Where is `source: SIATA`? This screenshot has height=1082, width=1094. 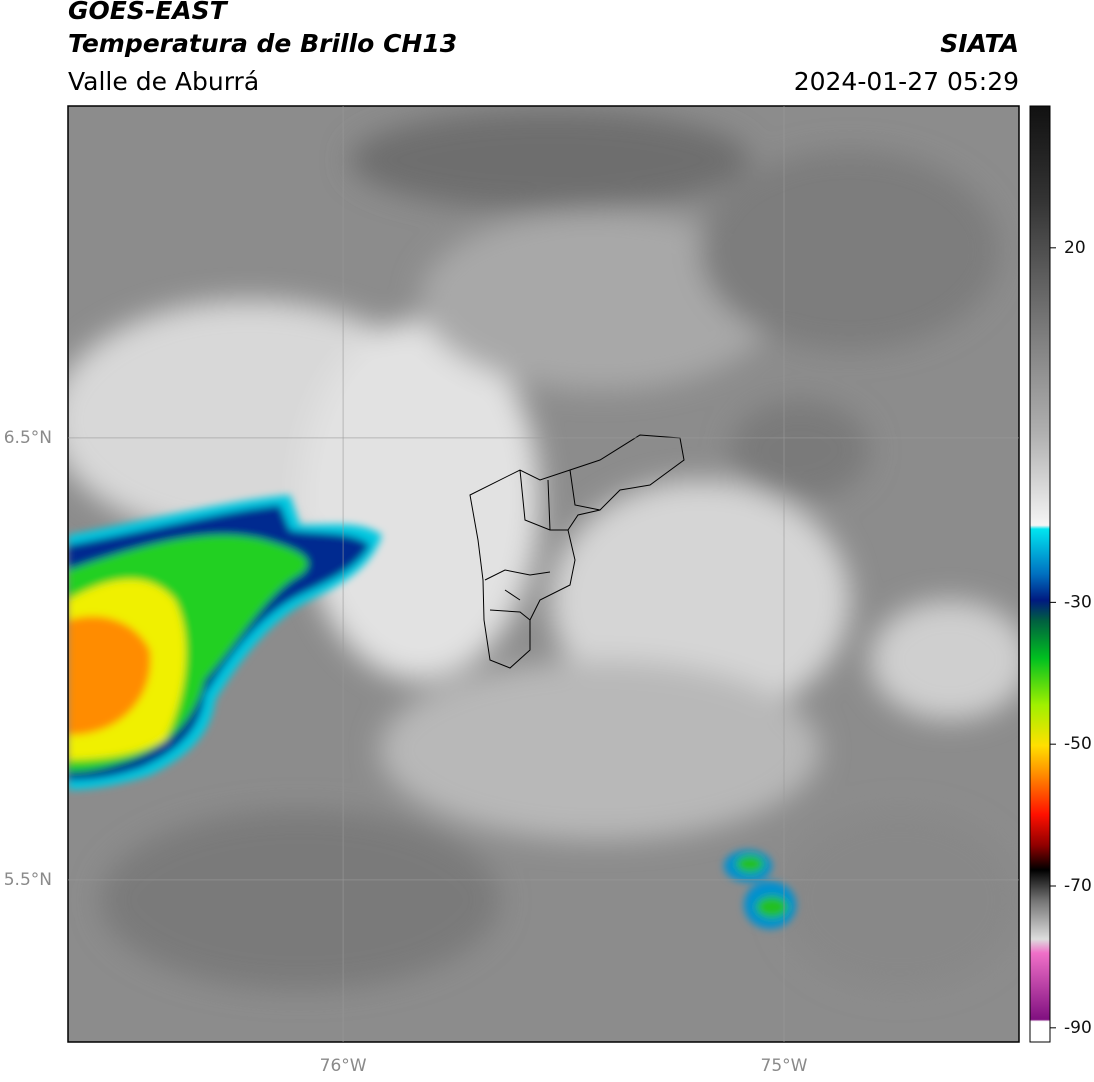
source: SIATA is located at coordinates (979, 43).